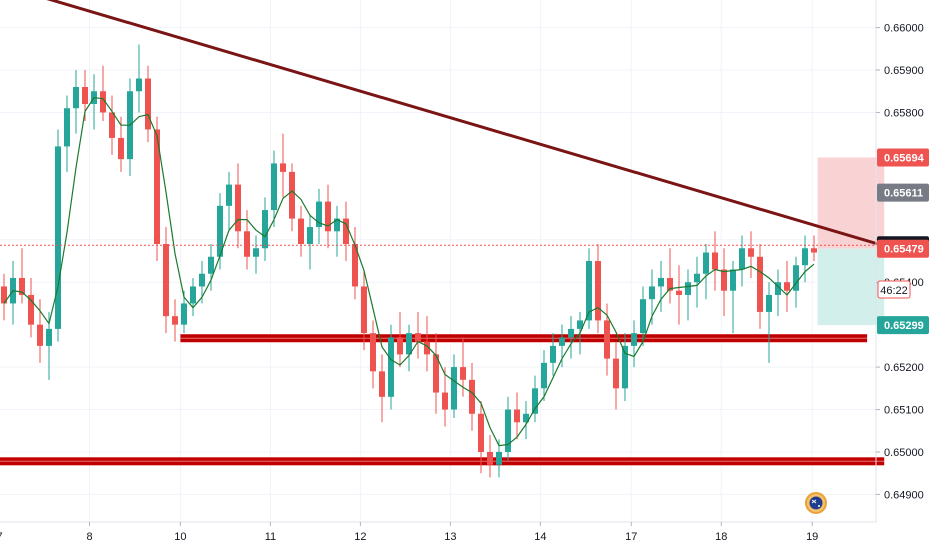  What do you see at coordinates (409, 532) in the screenshot?
I see `x-axis-ticks: 7 8 10 11 12 13 14 17 18 19` at bounding box center [409, 532].